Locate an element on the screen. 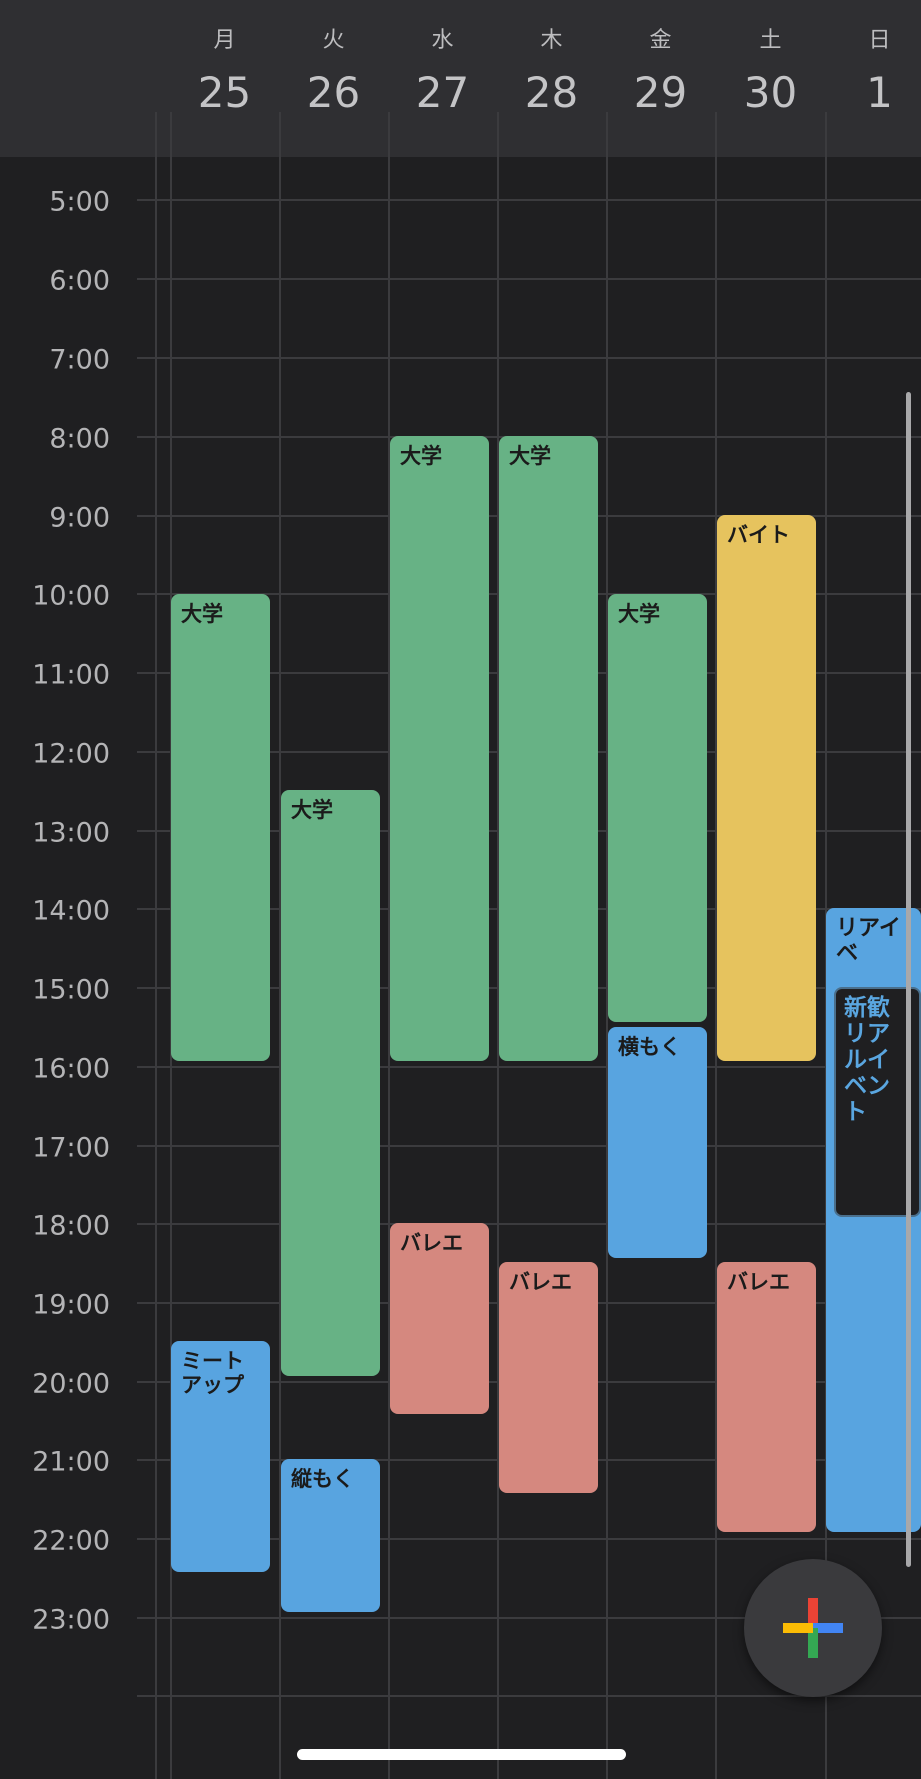  event-daigaku-thu: 大学 is located at coordinates (548, 748).